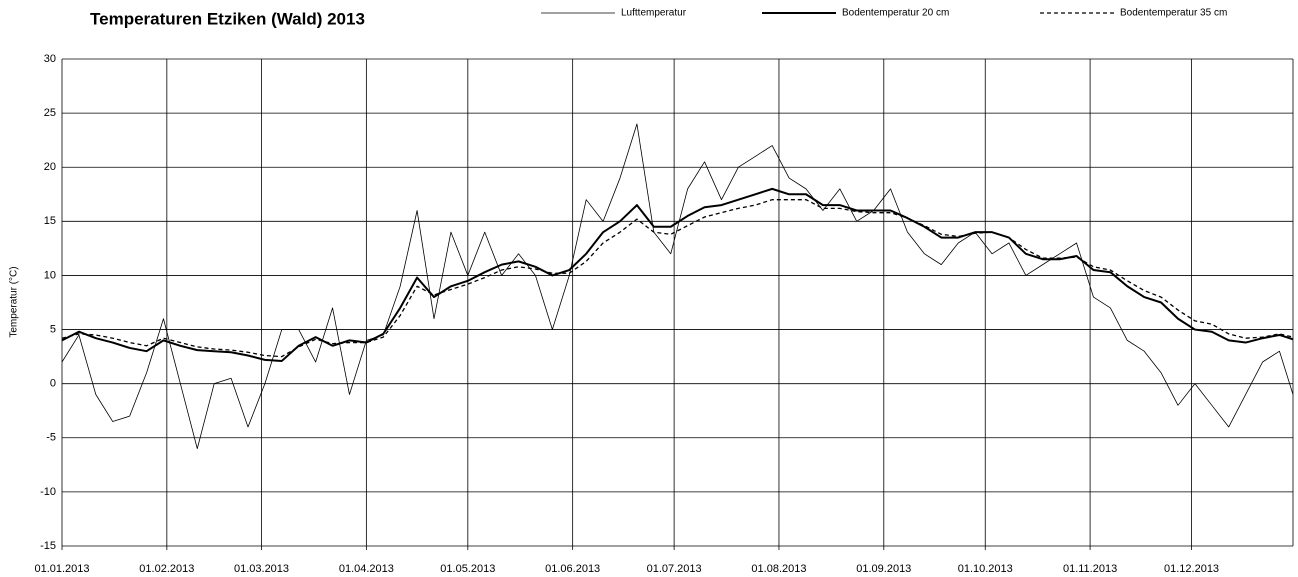  What do you see at coordinates (50, 59) in the screenshot?
I see `y-tick-label: 30` at bounding box center [50, 59].